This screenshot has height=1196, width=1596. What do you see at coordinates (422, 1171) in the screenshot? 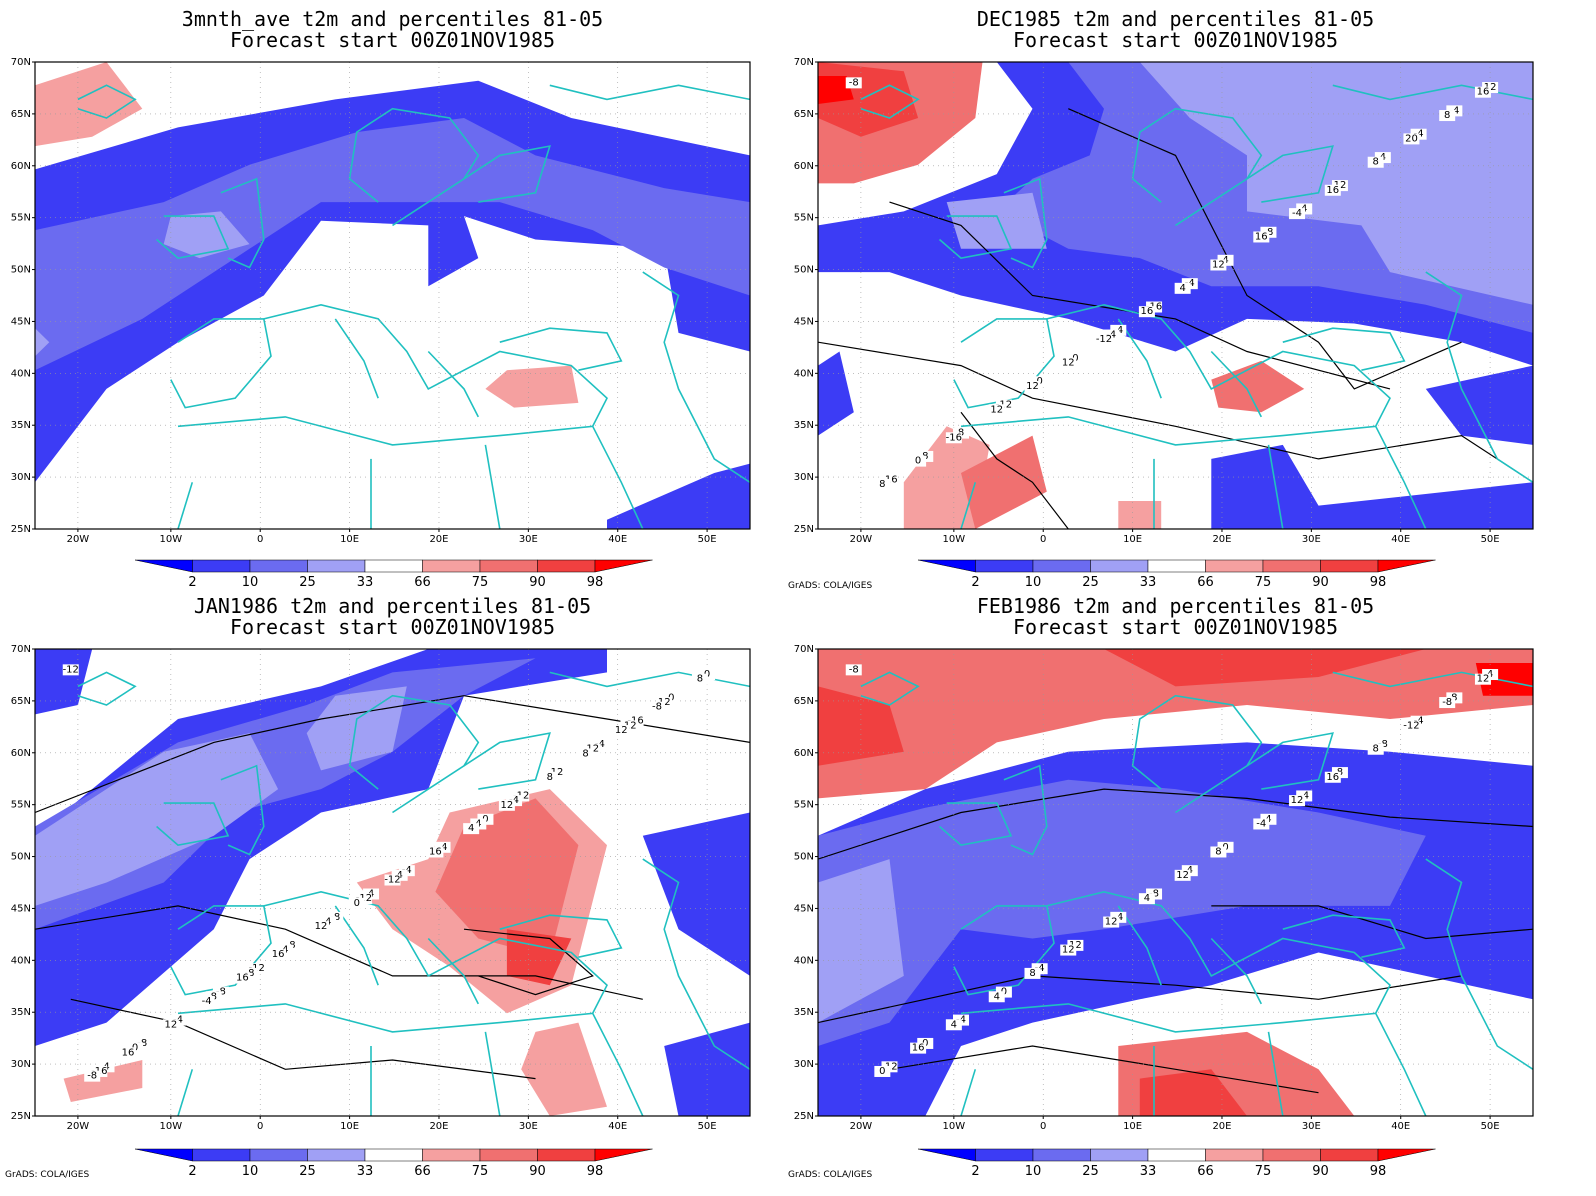
I see `colorbar-label: 66` at bounding box center [422, 1171].